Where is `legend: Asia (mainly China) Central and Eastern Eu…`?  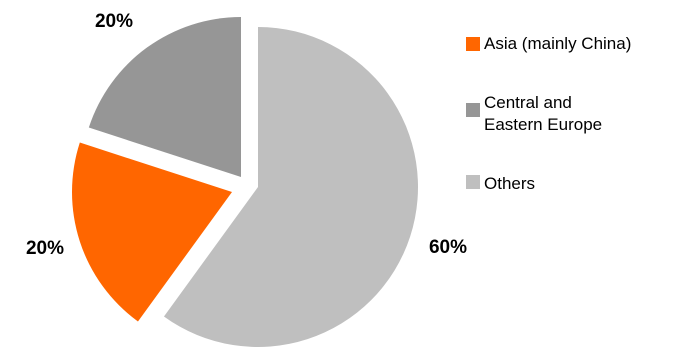
legend: Asia (mainly China) Central and Eastern Eu… is located at coordinates (548, 113).